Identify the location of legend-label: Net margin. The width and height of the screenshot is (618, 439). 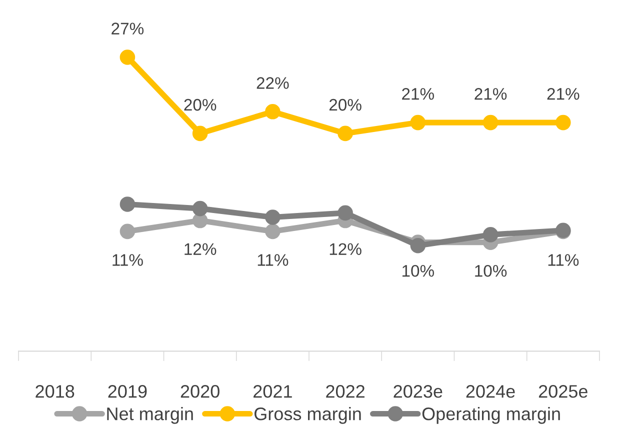
(150, 415).